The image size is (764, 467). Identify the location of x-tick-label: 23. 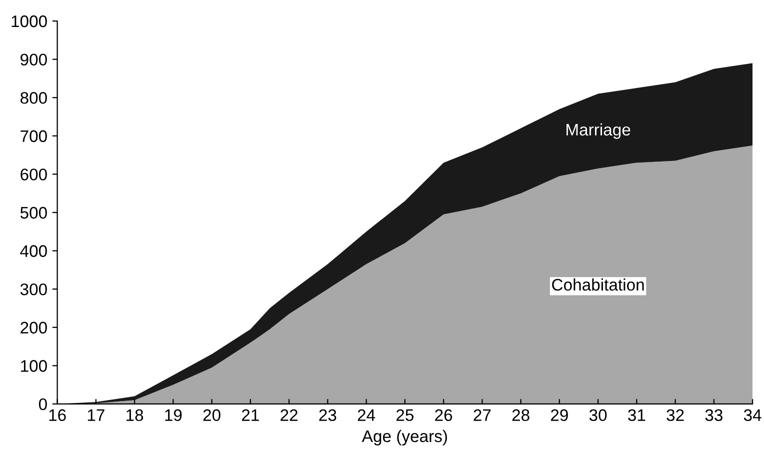
(327, 415).